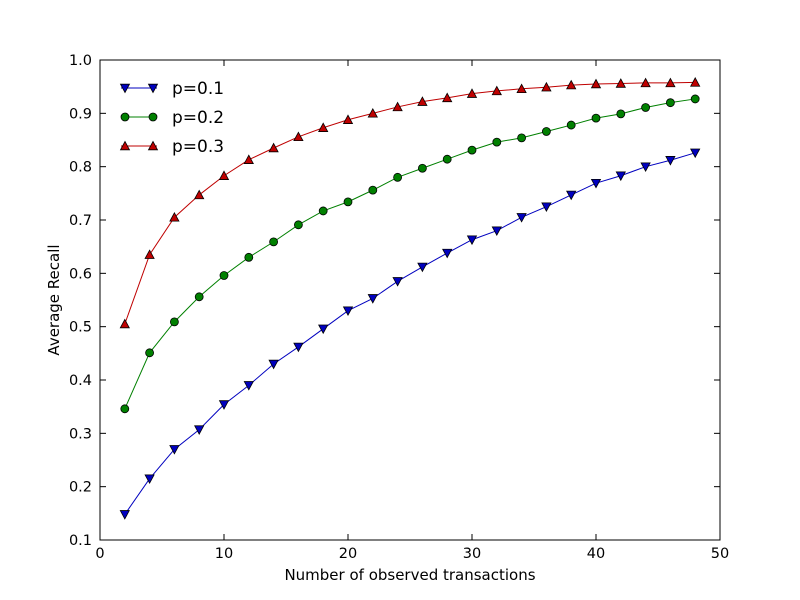 Image resolution: width=800 pixels, height=600 pixels. Describe the element at coordinates (80, 114) in the screenshot. I see `y-tick-label: 0.9` at that location.